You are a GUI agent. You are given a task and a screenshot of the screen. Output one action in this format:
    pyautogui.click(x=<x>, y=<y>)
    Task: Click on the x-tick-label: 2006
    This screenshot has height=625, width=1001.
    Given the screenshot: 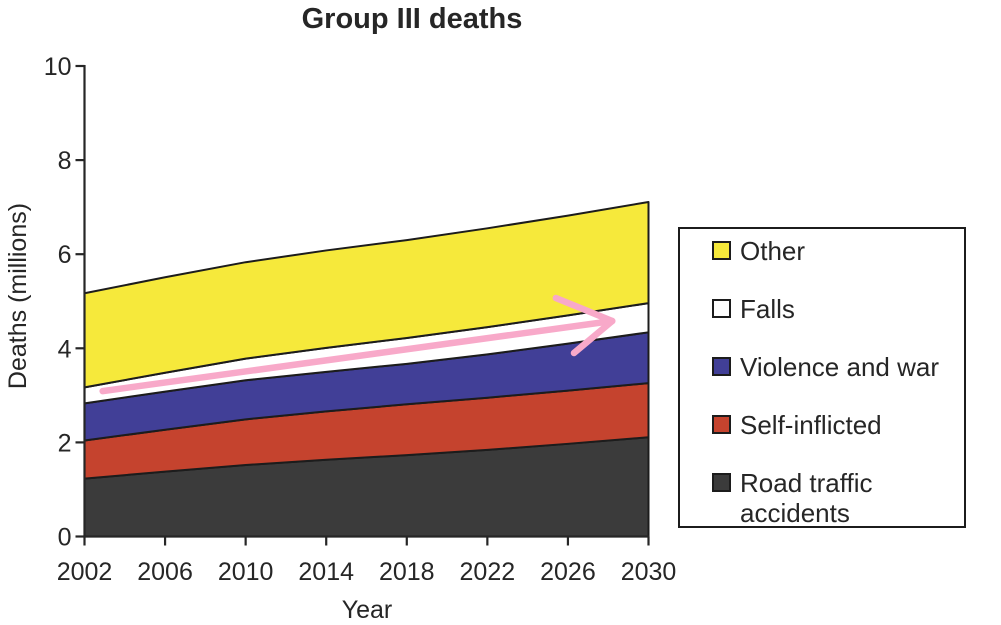 What is the action you would take?
    pyautogui.click(x=165, y=572)
    